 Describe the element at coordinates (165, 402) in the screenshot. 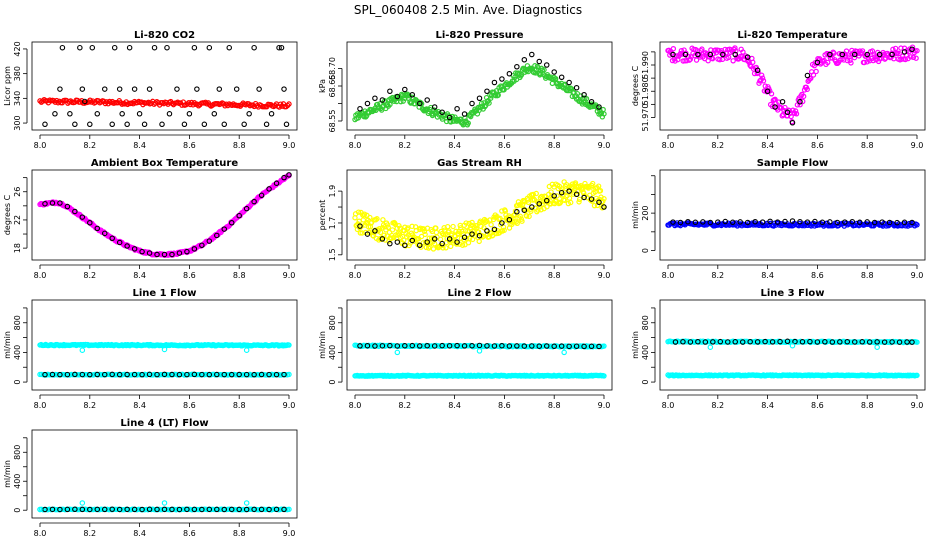

I see `x-axis-line1: 8.0 8.2 8.4 8.6 8.8 9.0` at that location.